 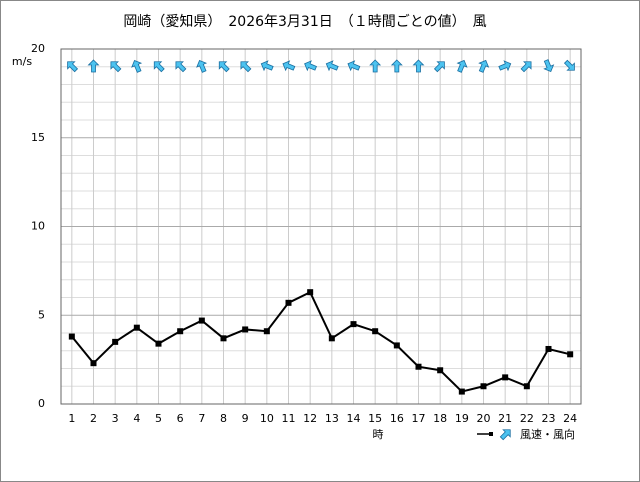 I want to click on y-tick-label: 20, so click(x=38, y=48).